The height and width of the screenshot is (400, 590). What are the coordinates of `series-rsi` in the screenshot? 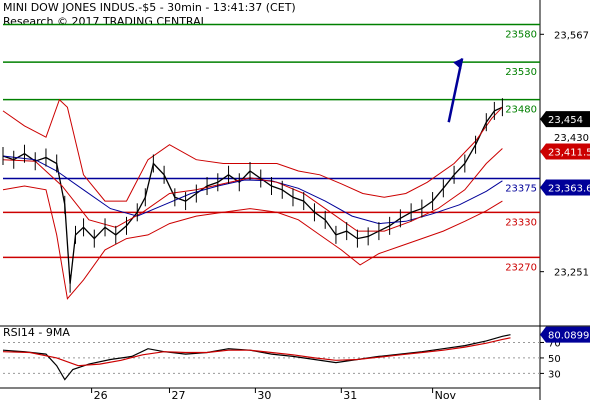 It's located at (256, 357).